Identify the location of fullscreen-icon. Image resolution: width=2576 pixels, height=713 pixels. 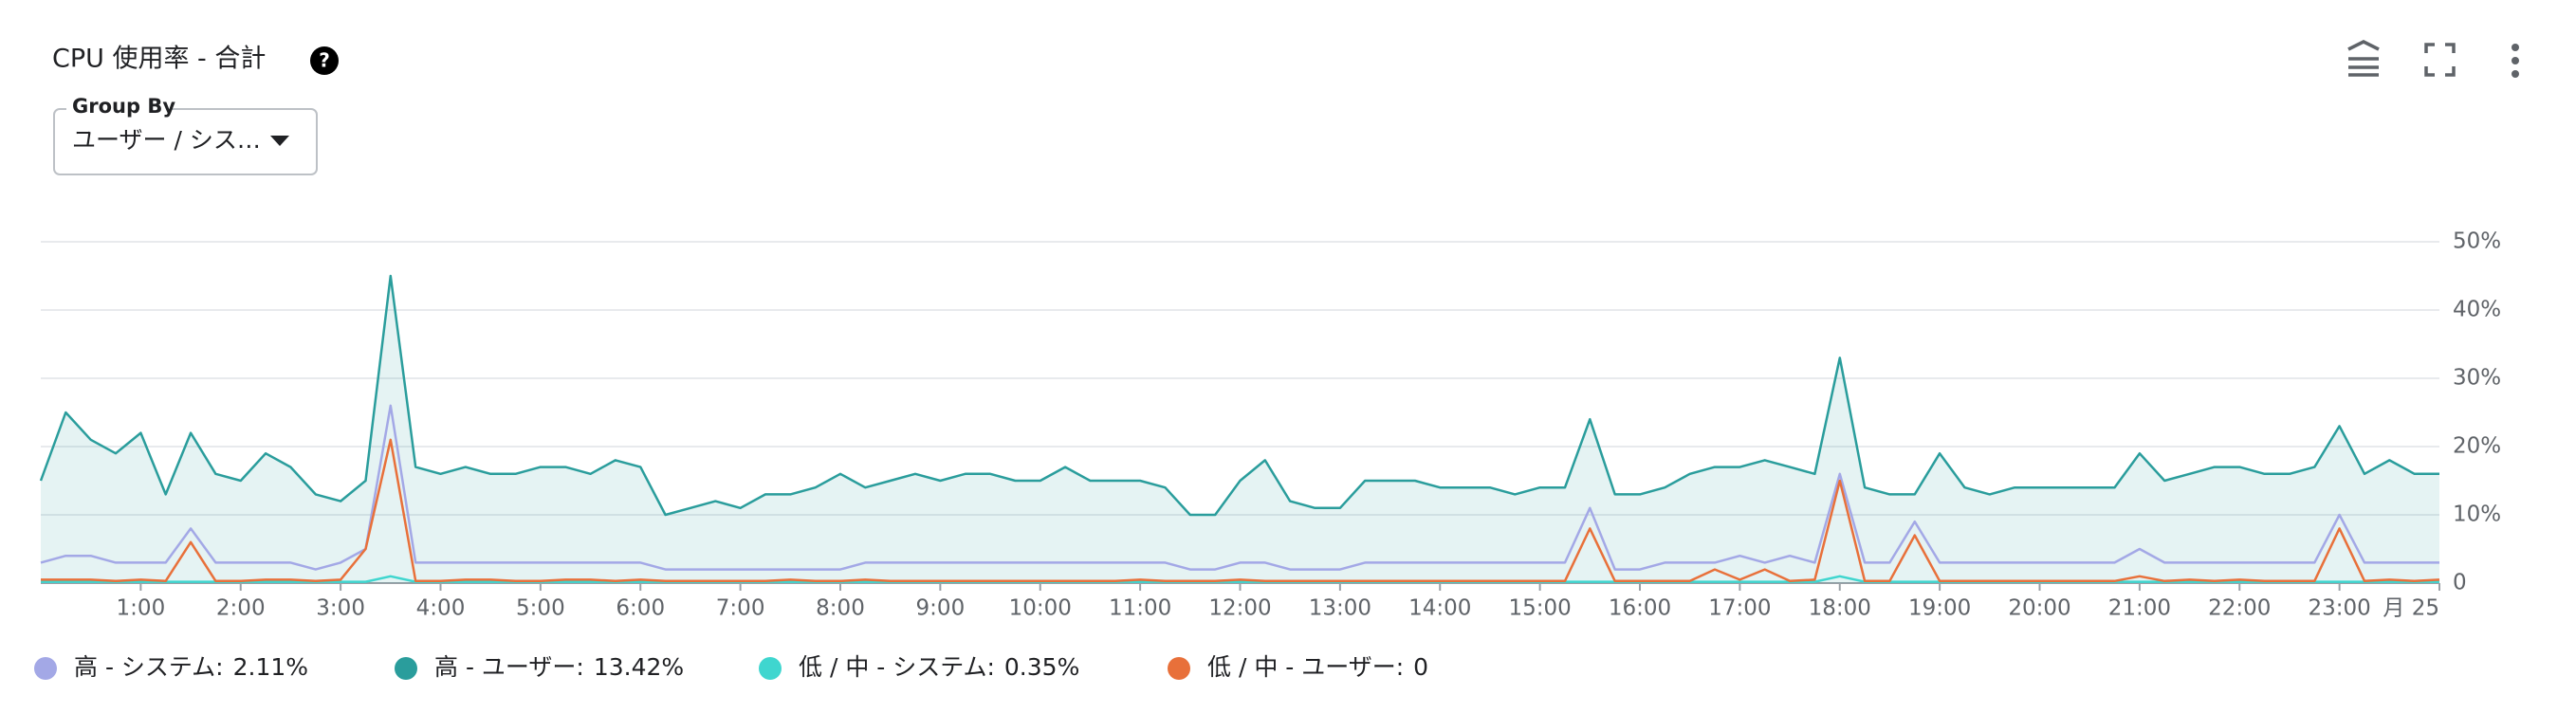
(2440, 60).